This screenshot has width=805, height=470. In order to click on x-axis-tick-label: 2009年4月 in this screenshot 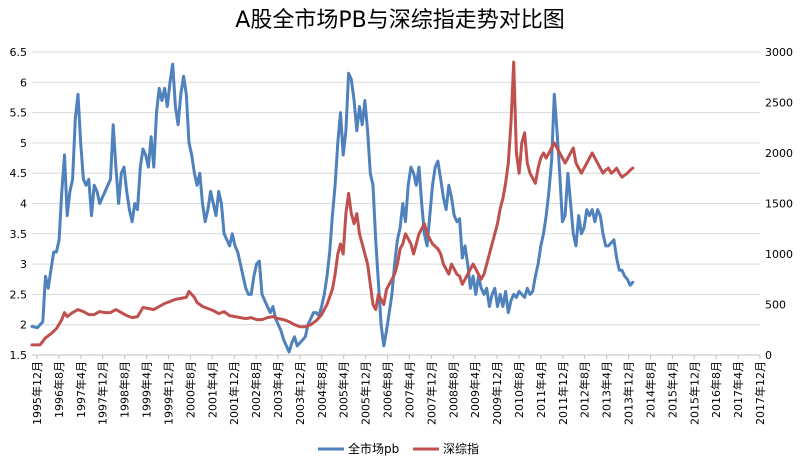, I will do `click(475, 389)`.